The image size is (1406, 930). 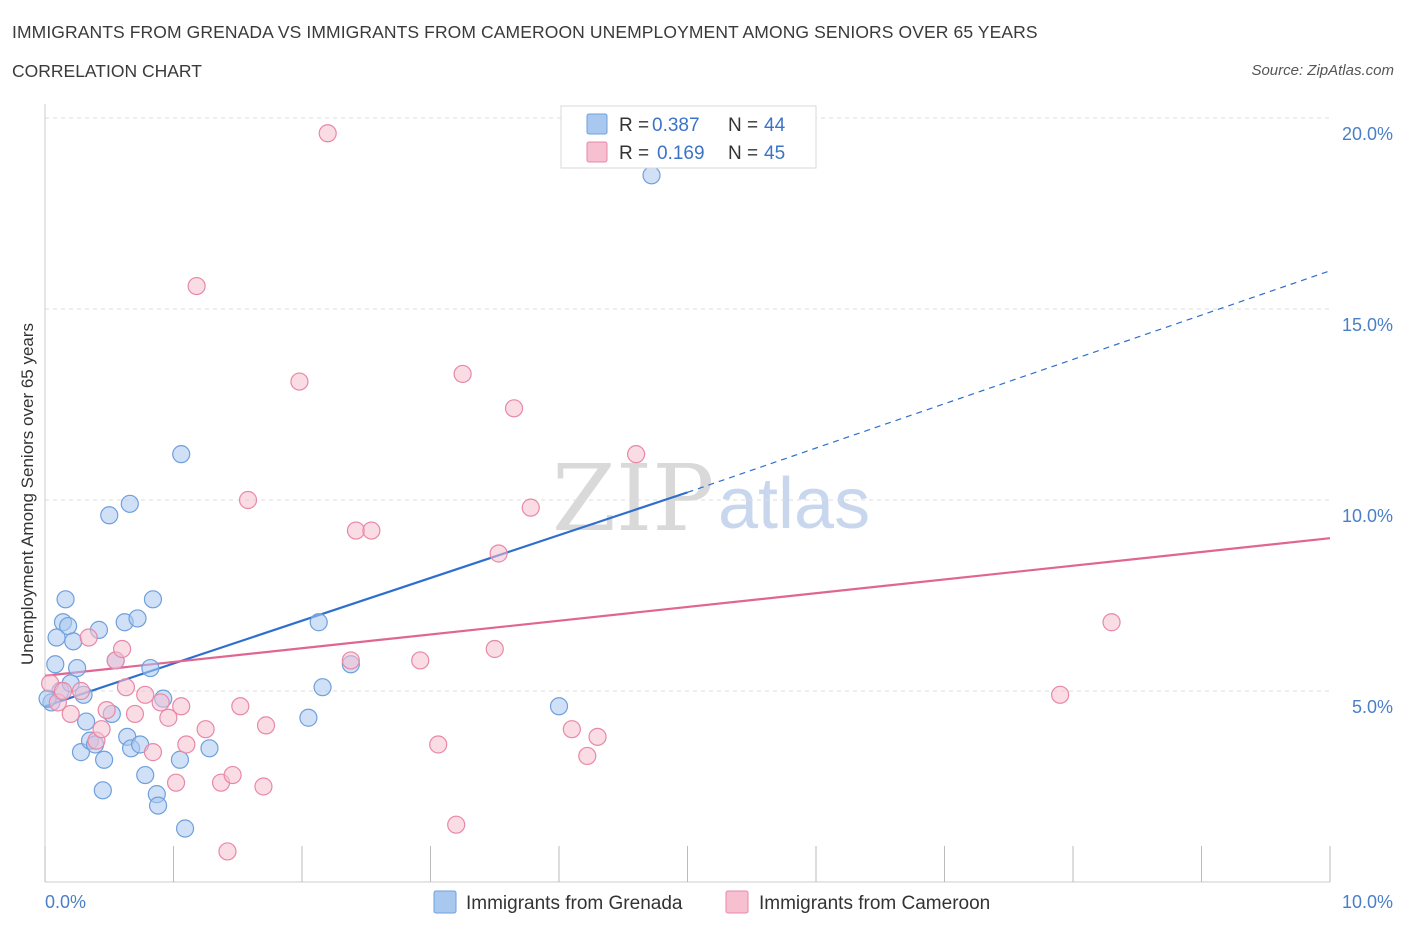 I want to click on watermark-zip: ZIP, so click(x=633, y=498).